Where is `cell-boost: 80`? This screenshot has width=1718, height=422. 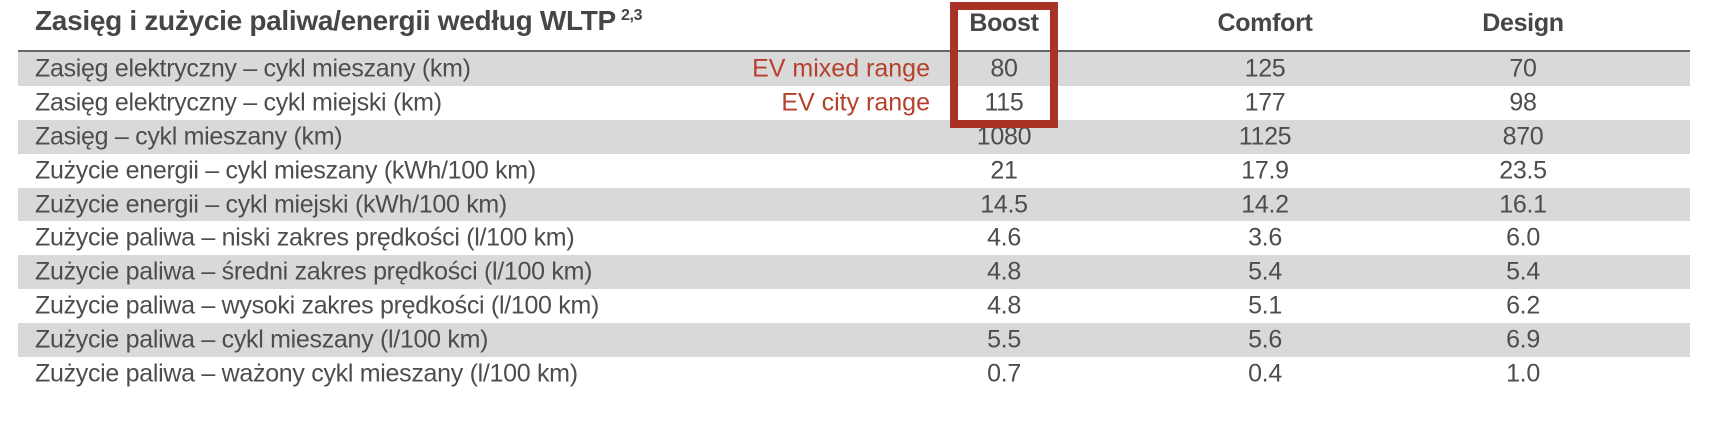 cell-boost: 80 is located at coordinates (1004, 68).